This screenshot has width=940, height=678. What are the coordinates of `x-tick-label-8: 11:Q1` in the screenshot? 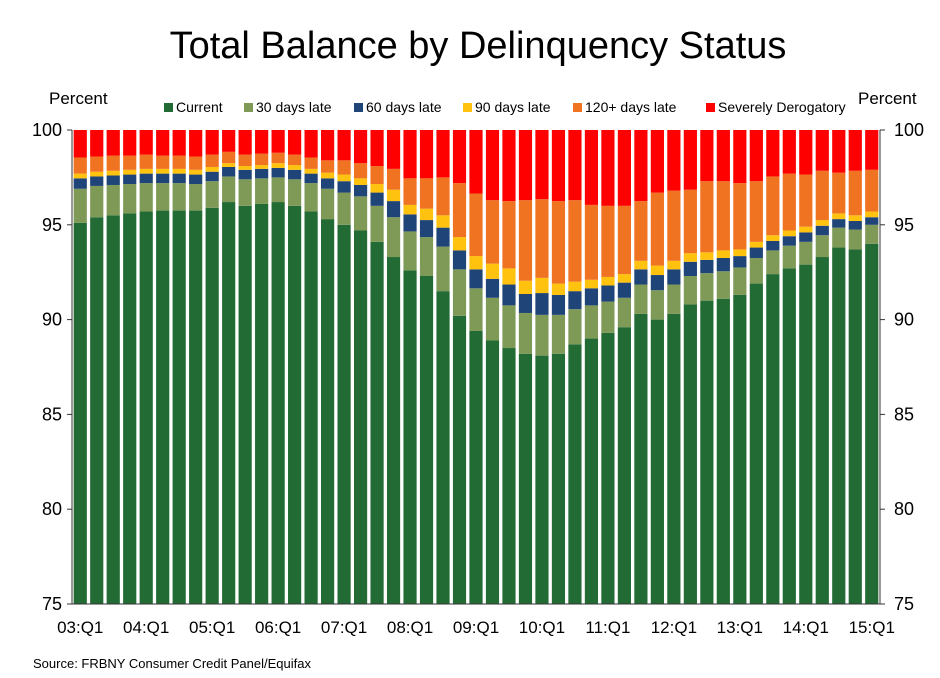 It's located at (607, 627).